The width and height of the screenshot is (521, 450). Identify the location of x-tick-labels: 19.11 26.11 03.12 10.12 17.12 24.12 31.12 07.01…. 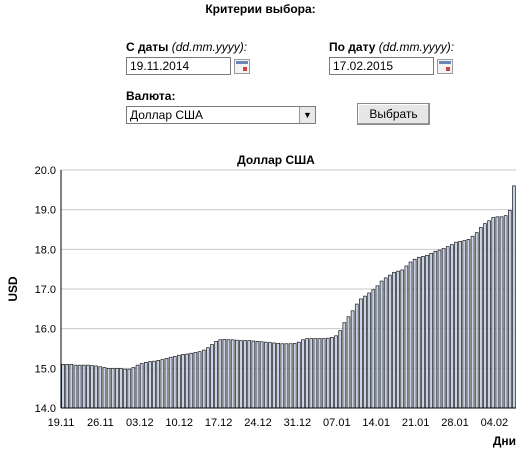
(284, 423).